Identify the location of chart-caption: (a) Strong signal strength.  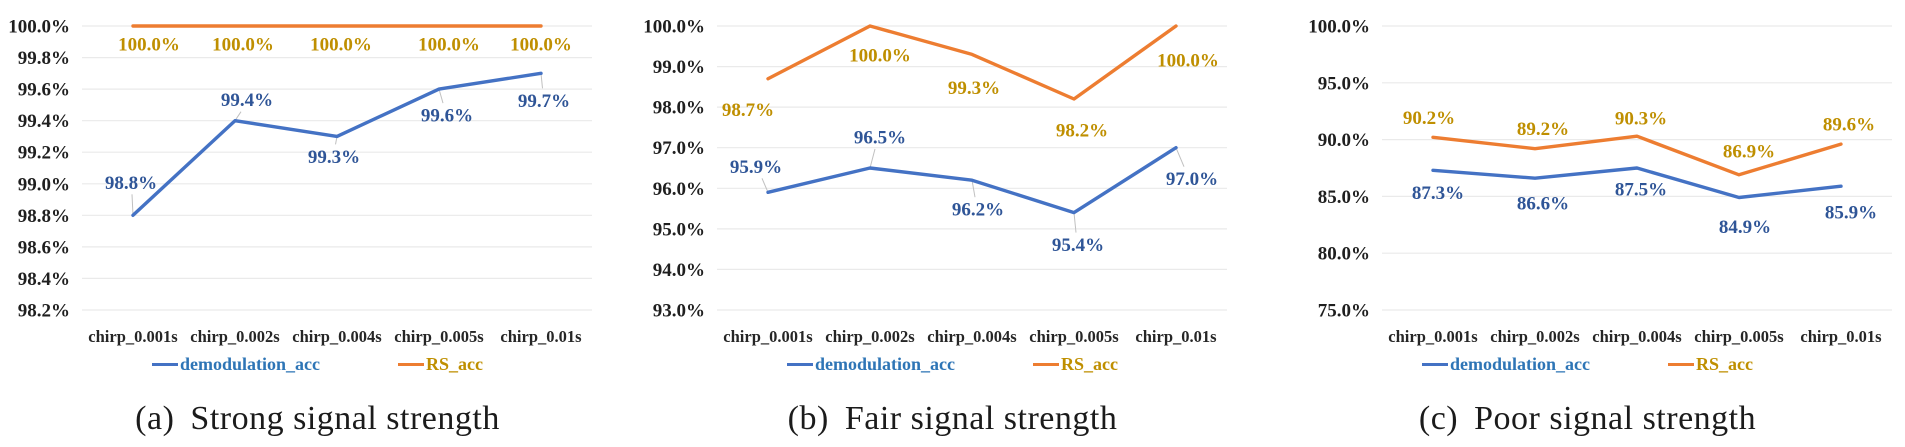
(317, 419).